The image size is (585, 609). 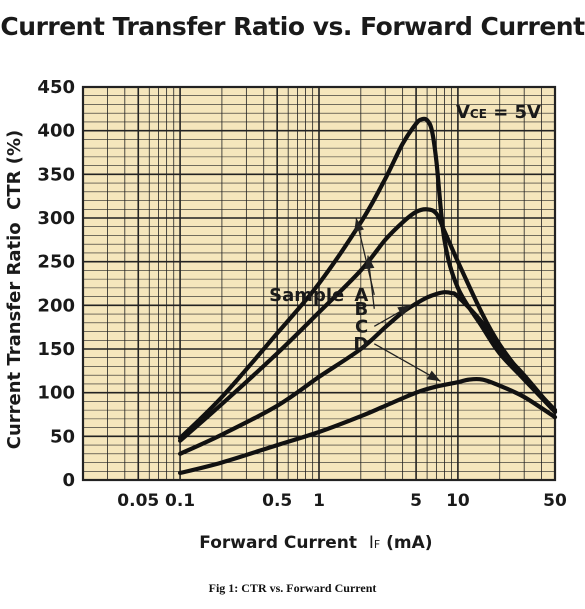 What do you see at coordinates (361, 295) in the screenshot?
I see `series-label-a: A` at bounding box center [361, 295].